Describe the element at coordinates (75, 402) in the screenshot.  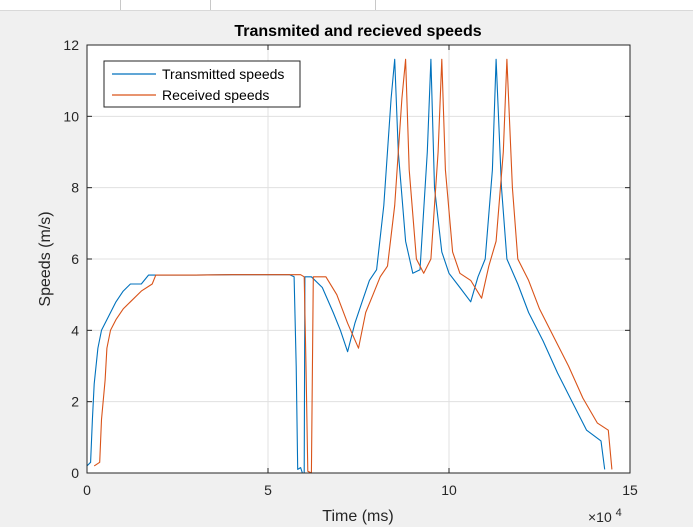
I see `y-tick-label: 2` at that location.